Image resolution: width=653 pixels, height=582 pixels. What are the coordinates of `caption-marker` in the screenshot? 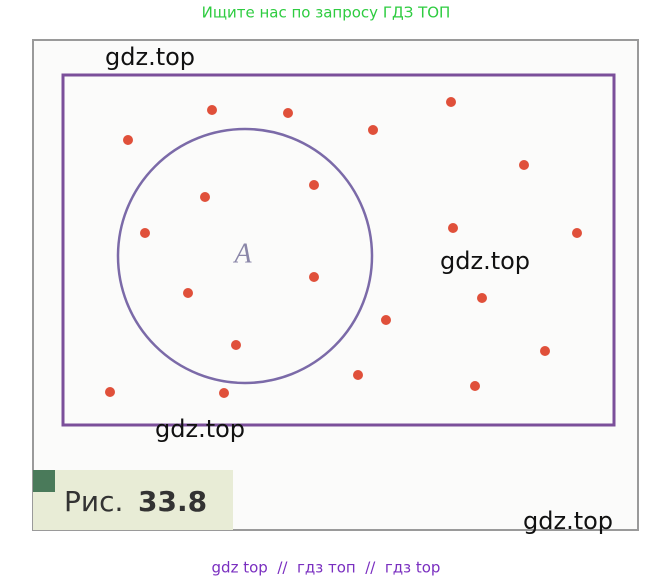 It's located at (44, 481).